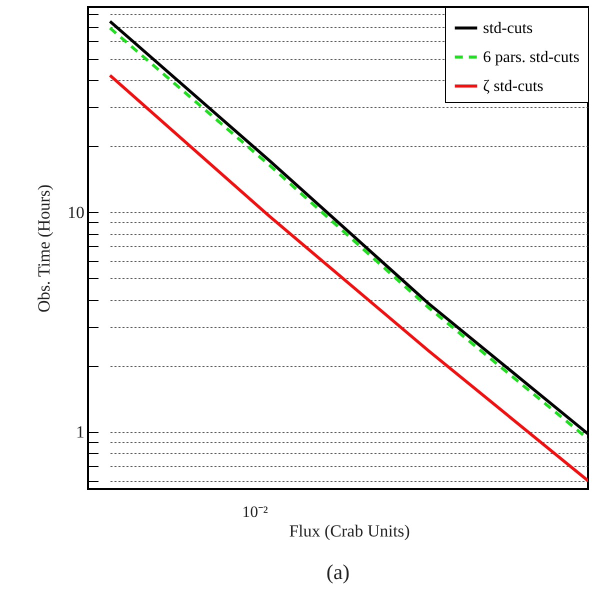 This screenshot has width=596, height=594. What do you see at coordinates (255, 512) in the screenshot?
I see `text: 10⁻²` at bounding box center [255, 512].